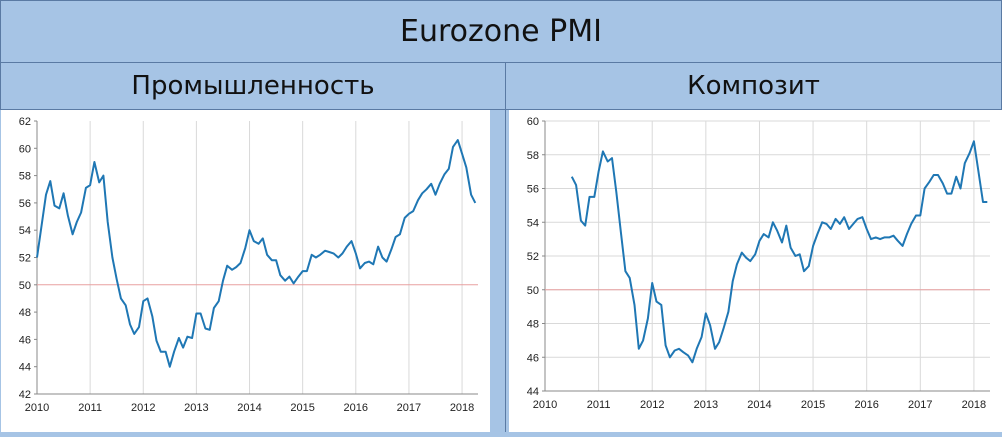 The height and width of the screenshot is (437, 1002). Describe the element at coordinates (505, 247) in the screenshot. I see `panel-divider` at that location.